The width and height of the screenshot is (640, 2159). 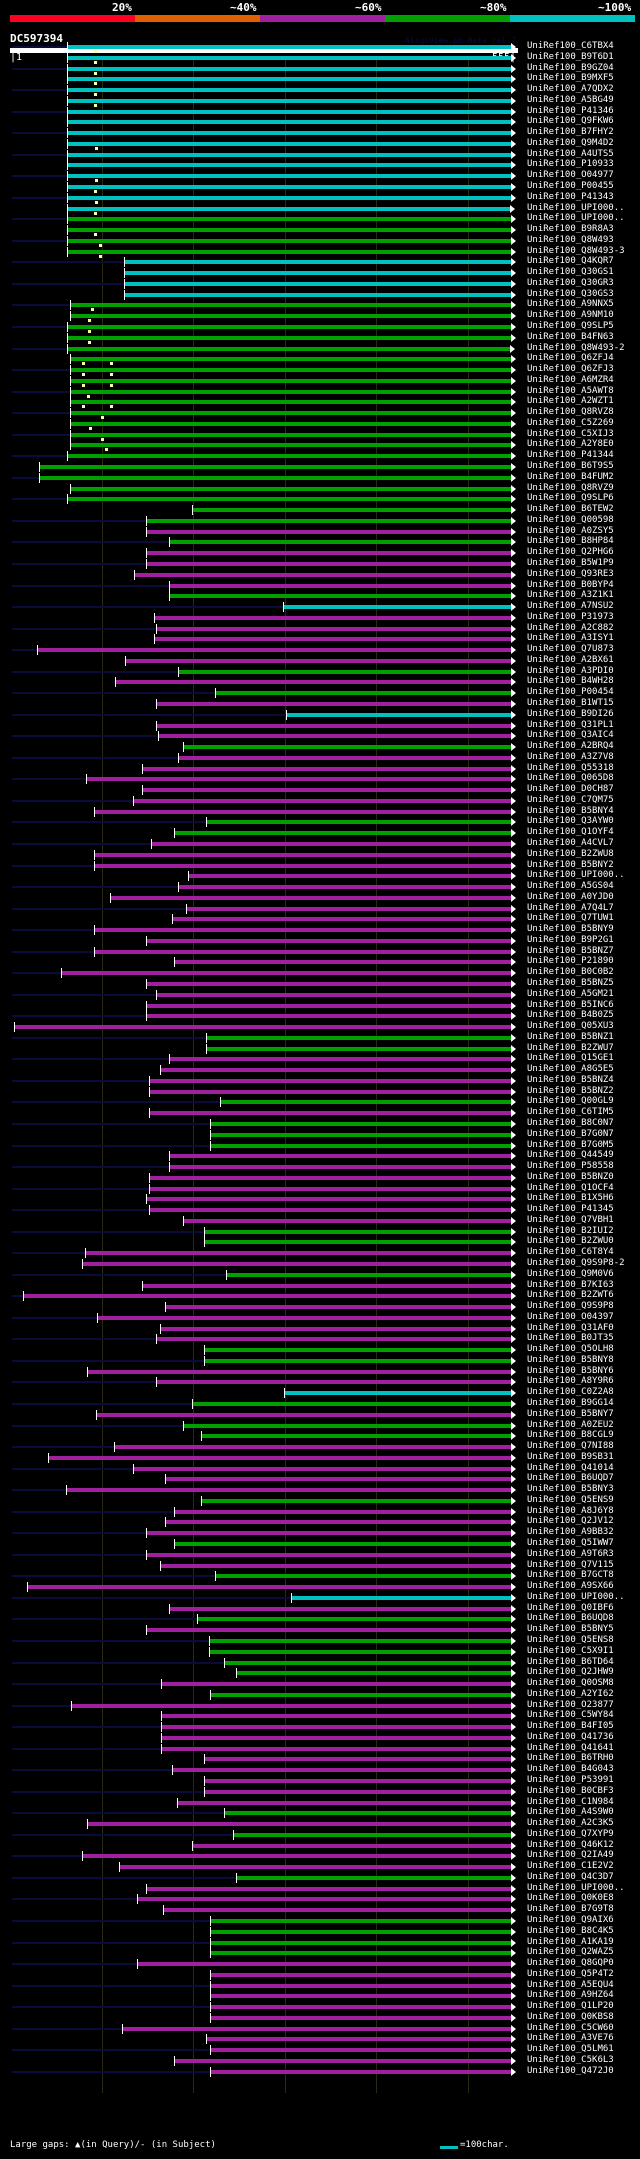 What do you see at coordinates (570, 746) in the screenshot?
I see `hit-label: UniRef100_A2BRQ4` at bounding box center [570, 746].